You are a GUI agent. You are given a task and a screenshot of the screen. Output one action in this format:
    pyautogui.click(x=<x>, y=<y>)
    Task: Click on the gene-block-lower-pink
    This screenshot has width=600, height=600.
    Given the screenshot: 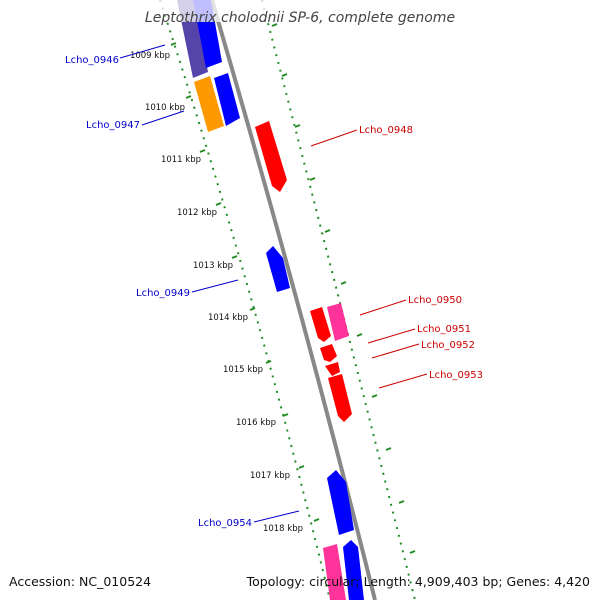 What is the action you would take?
    pyautogui.click(x=334, y=572)
    